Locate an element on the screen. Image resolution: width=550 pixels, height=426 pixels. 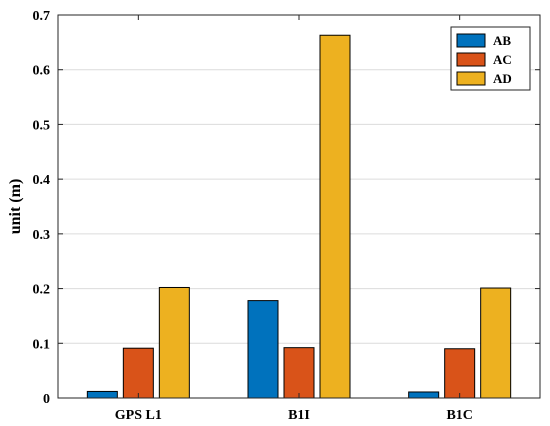
y-tick-label: 0.1 is located at coordinates (42, 344).